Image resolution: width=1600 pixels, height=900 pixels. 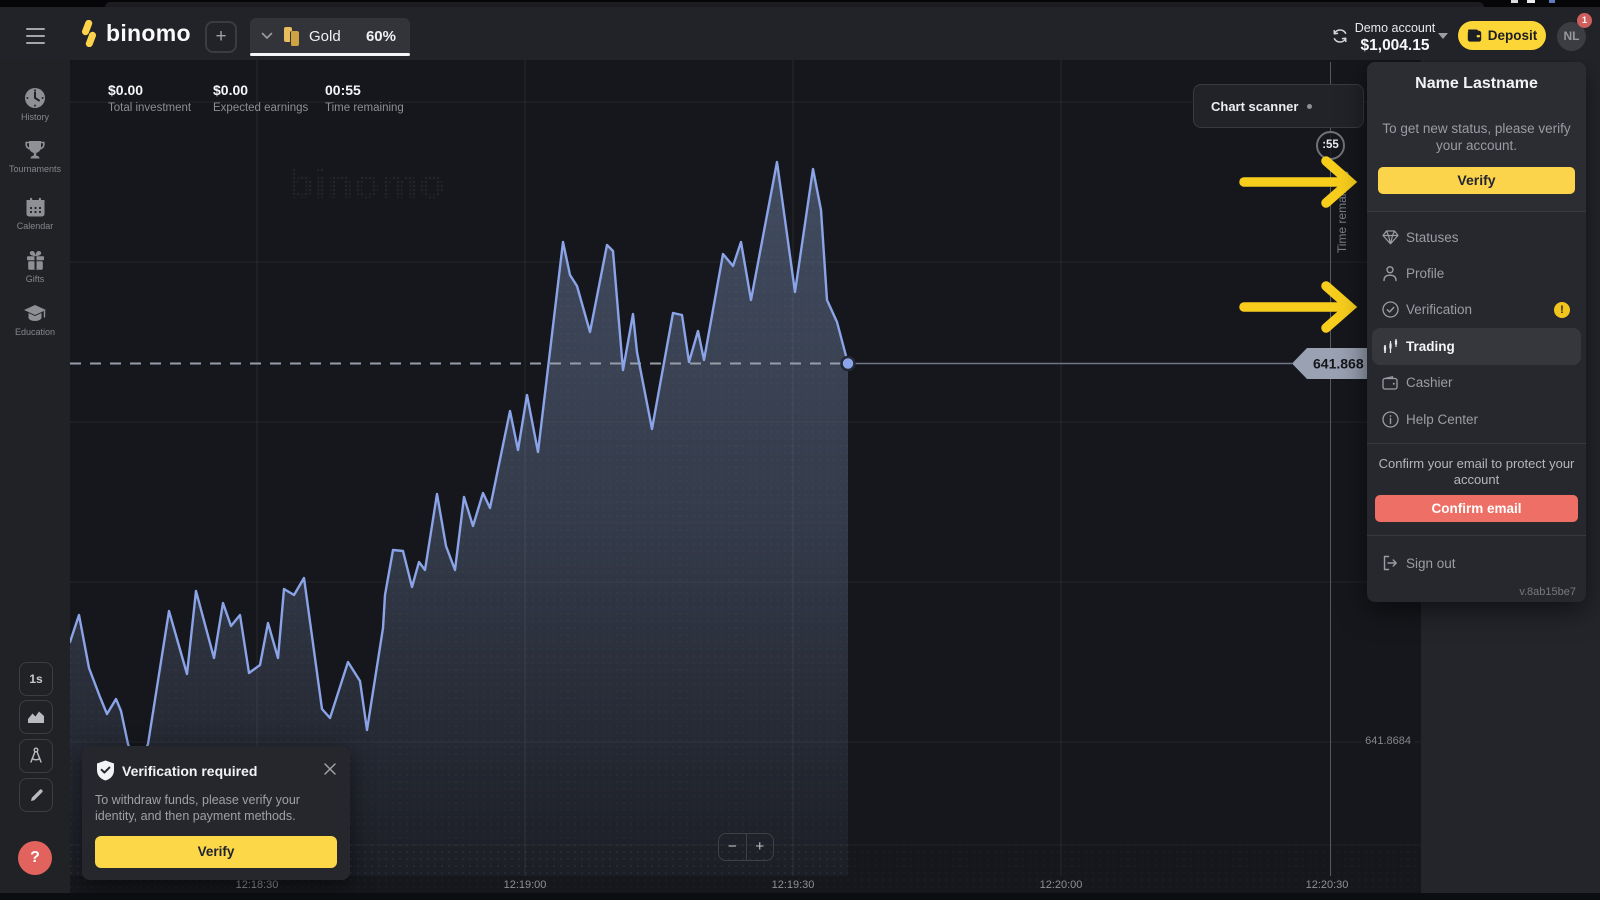 I want to click on binomo-watermark: binomo, so click(x=367, y=183).